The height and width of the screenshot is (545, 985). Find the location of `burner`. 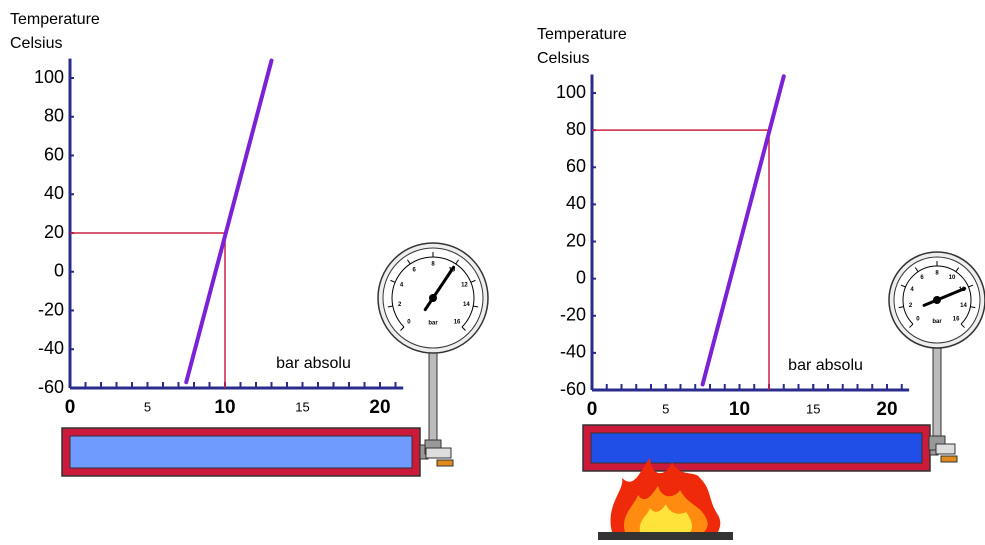

burner is located at coordinates (665, 536).